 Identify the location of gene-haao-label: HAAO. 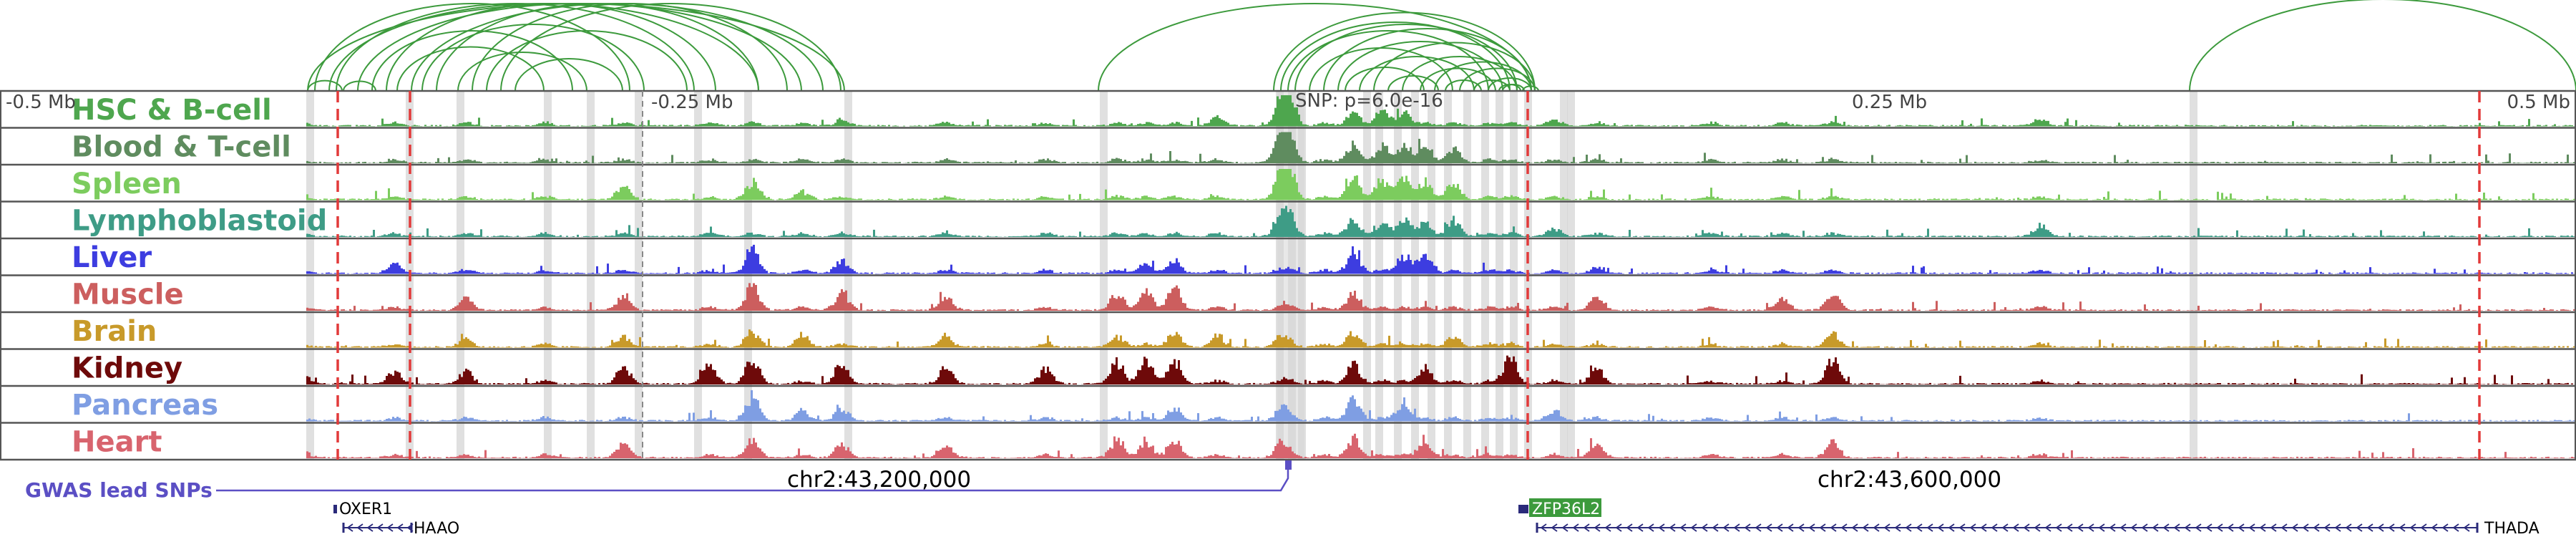
(436, 528).